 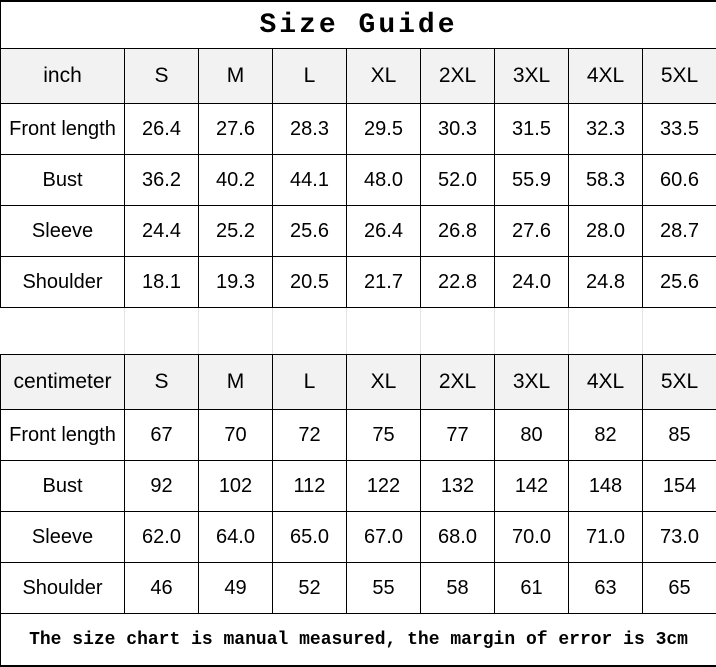 I want to click on centimeter-header-row: centimeter S M L XL 2XL 3XL 4XL 5XL, so click(x=358, y=382).